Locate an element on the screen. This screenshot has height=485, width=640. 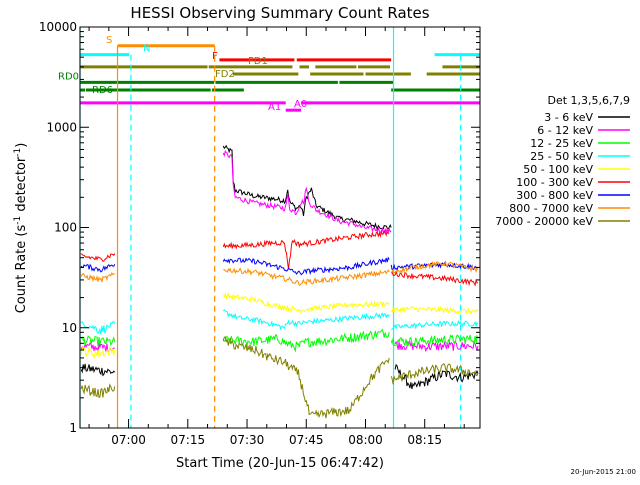
legend-label: 50 - 100 keV is located at coordinates (558, 169).